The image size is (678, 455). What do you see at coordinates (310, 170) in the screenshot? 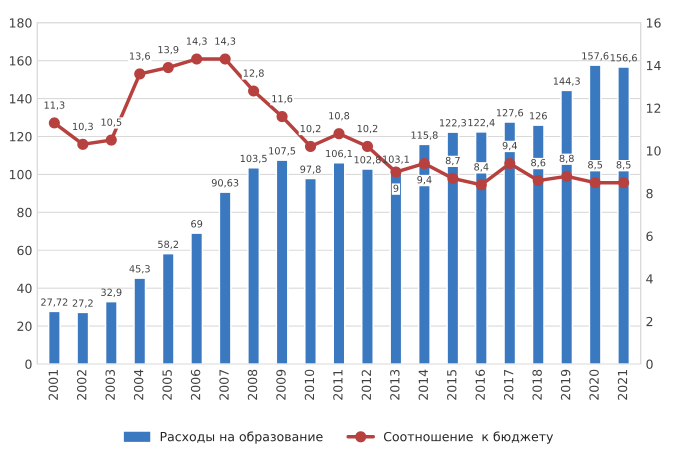
I see `data-label: 97,8` at bounding box center [310, 170].